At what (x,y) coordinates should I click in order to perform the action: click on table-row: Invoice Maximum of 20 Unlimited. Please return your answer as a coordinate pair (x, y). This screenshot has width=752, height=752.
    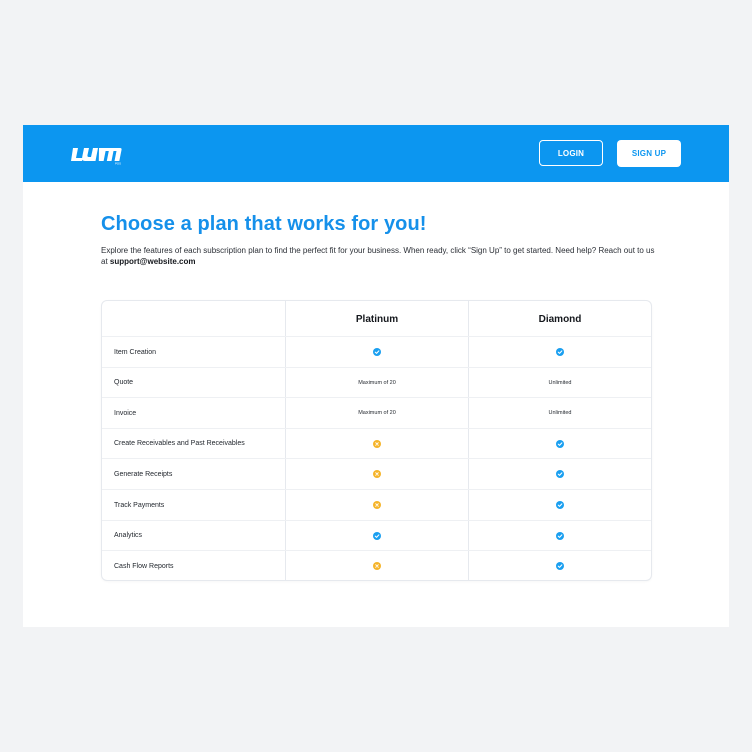
    Looking at the image, I should click on (376, 412).